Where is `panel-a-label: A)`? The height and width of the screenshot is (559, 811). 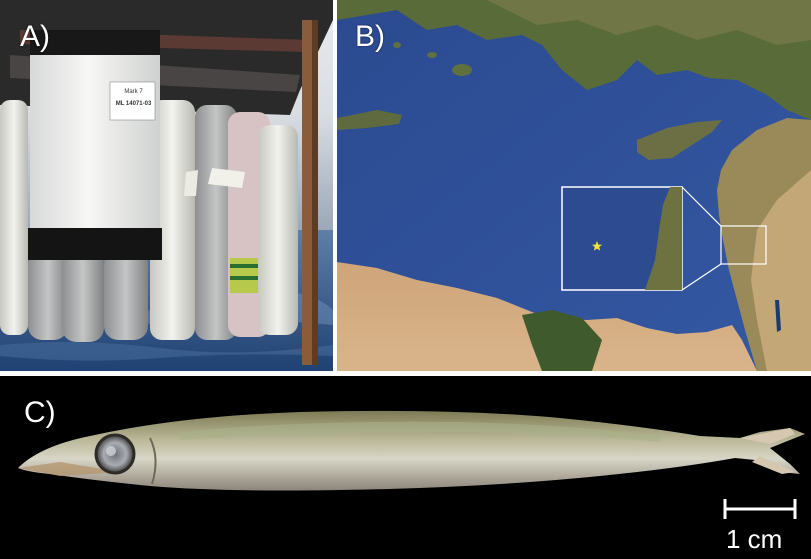 panel-a-label: A) is located at coordinates (35, 37).